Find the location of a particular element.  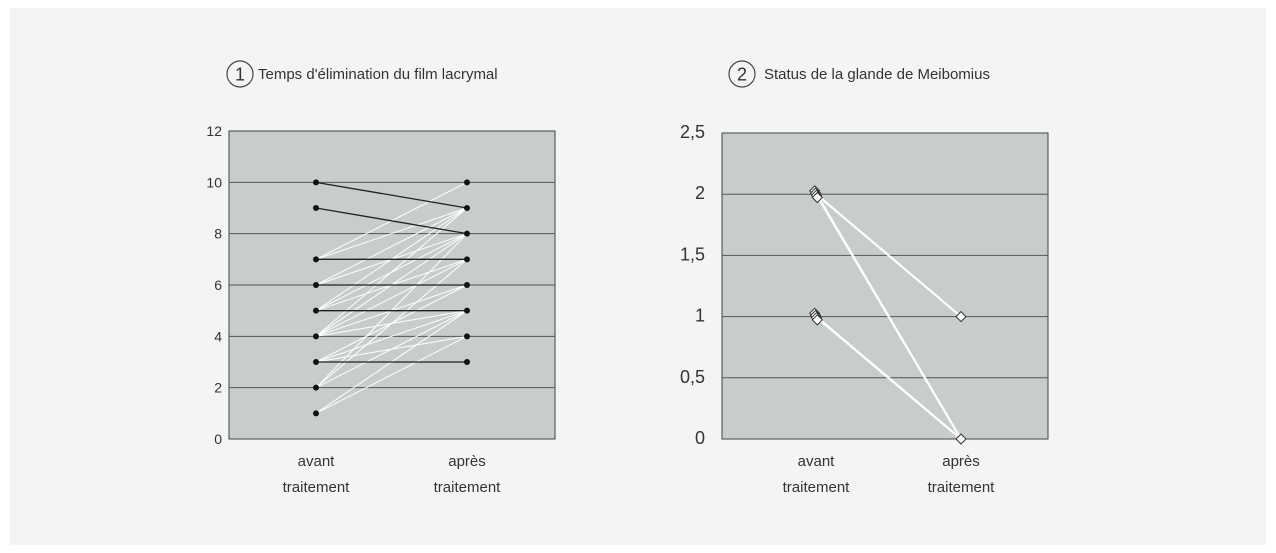

chart-1-points is located at coordinates (391, 298).